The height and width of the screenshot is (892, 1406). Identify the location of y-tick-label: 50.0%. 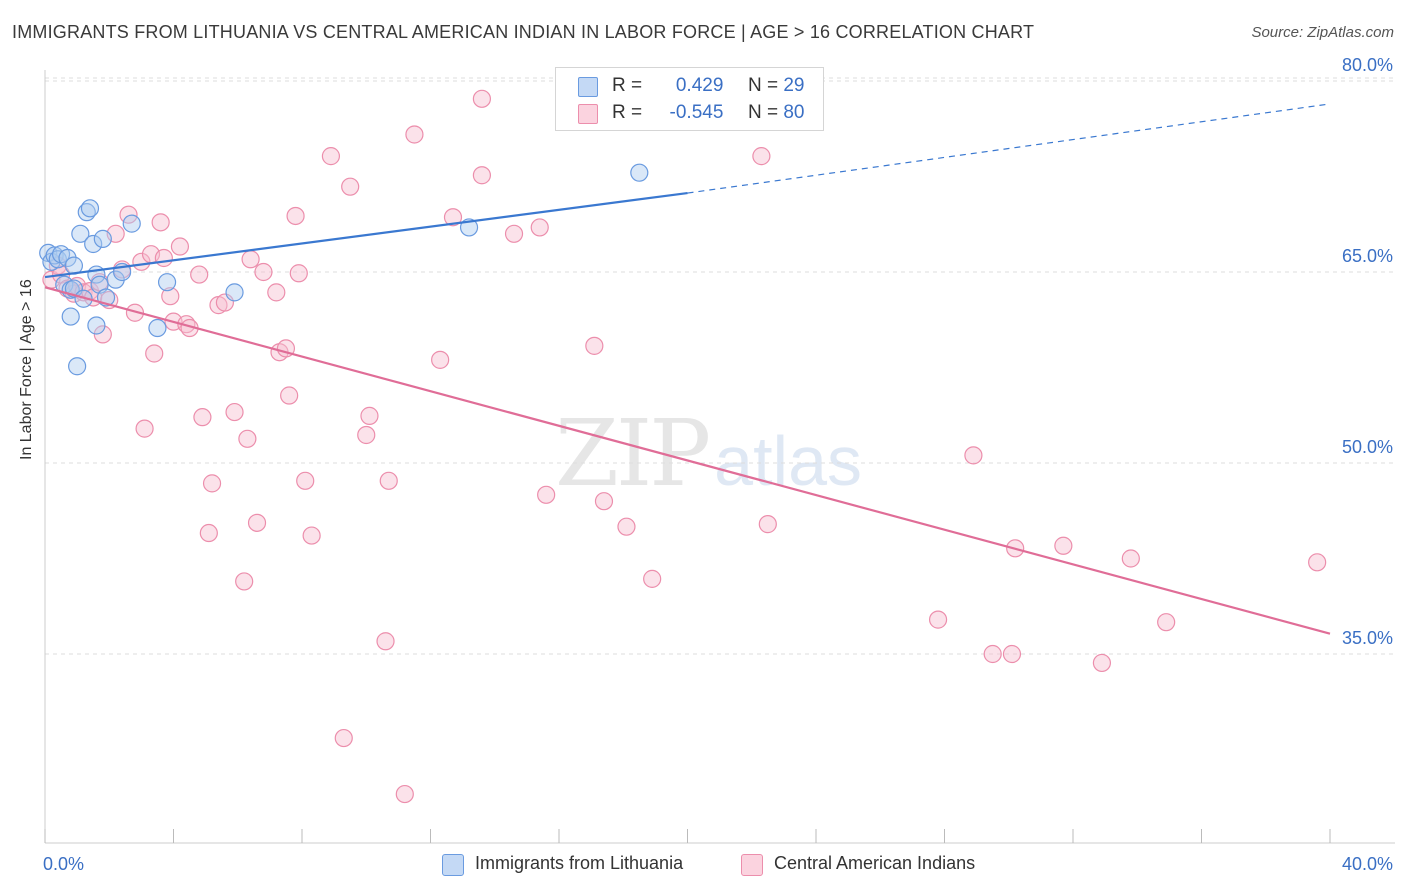
(1367, 447).